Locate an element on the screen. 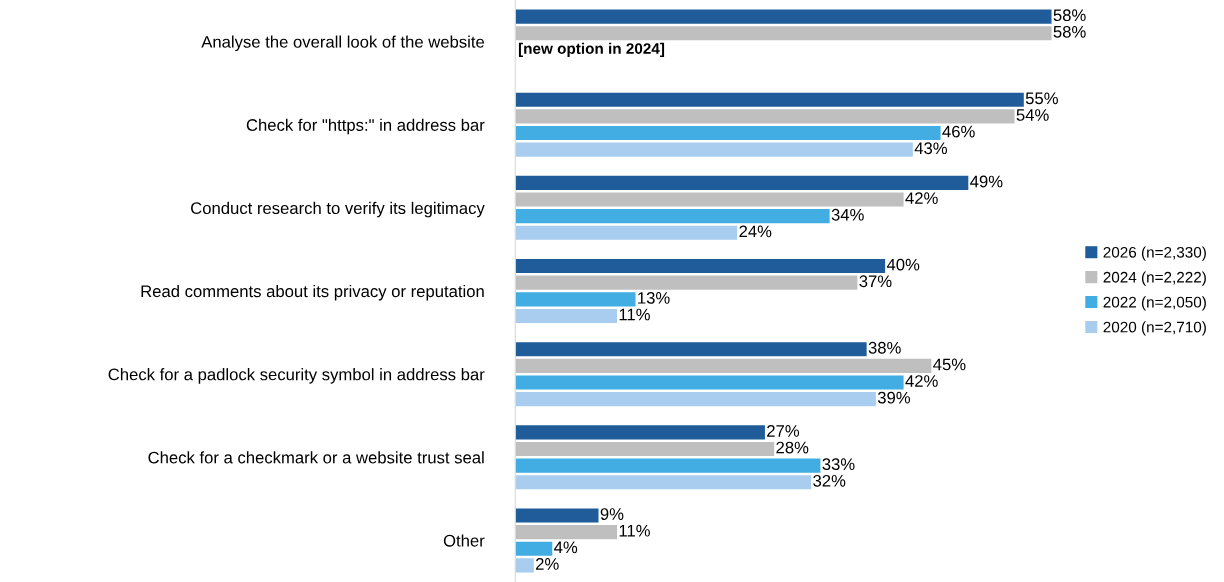 The image size is (1224, 582). y-tick-label: Check for "https:" in address bar is located at coordinates (365, 126).